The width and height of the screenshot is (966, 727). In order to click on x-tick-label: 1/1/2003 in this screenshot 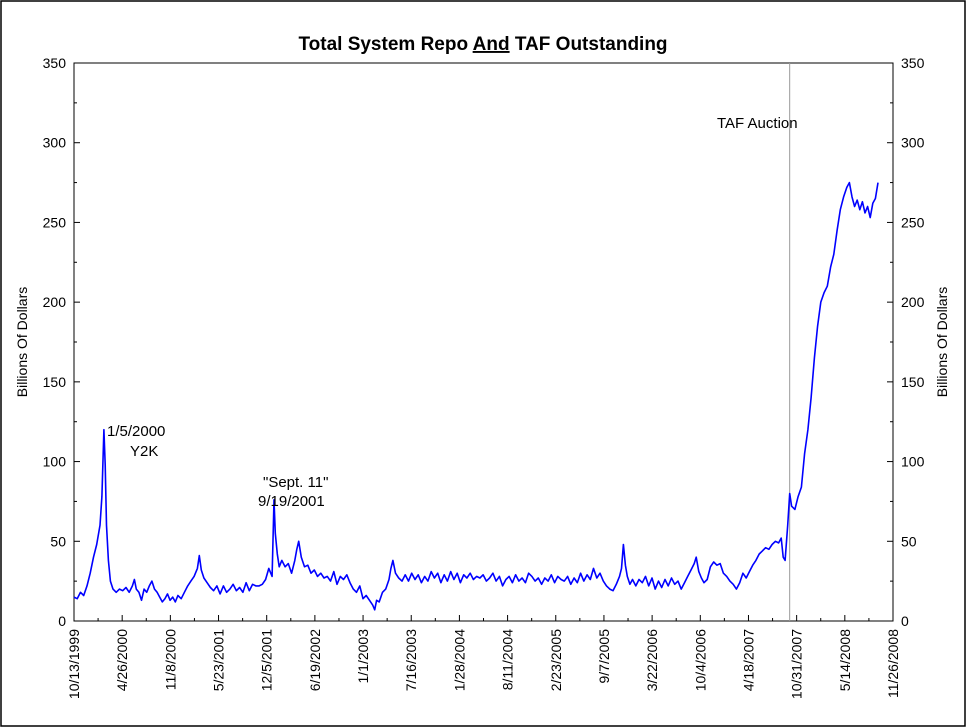, I will do `click(363, 656)`.